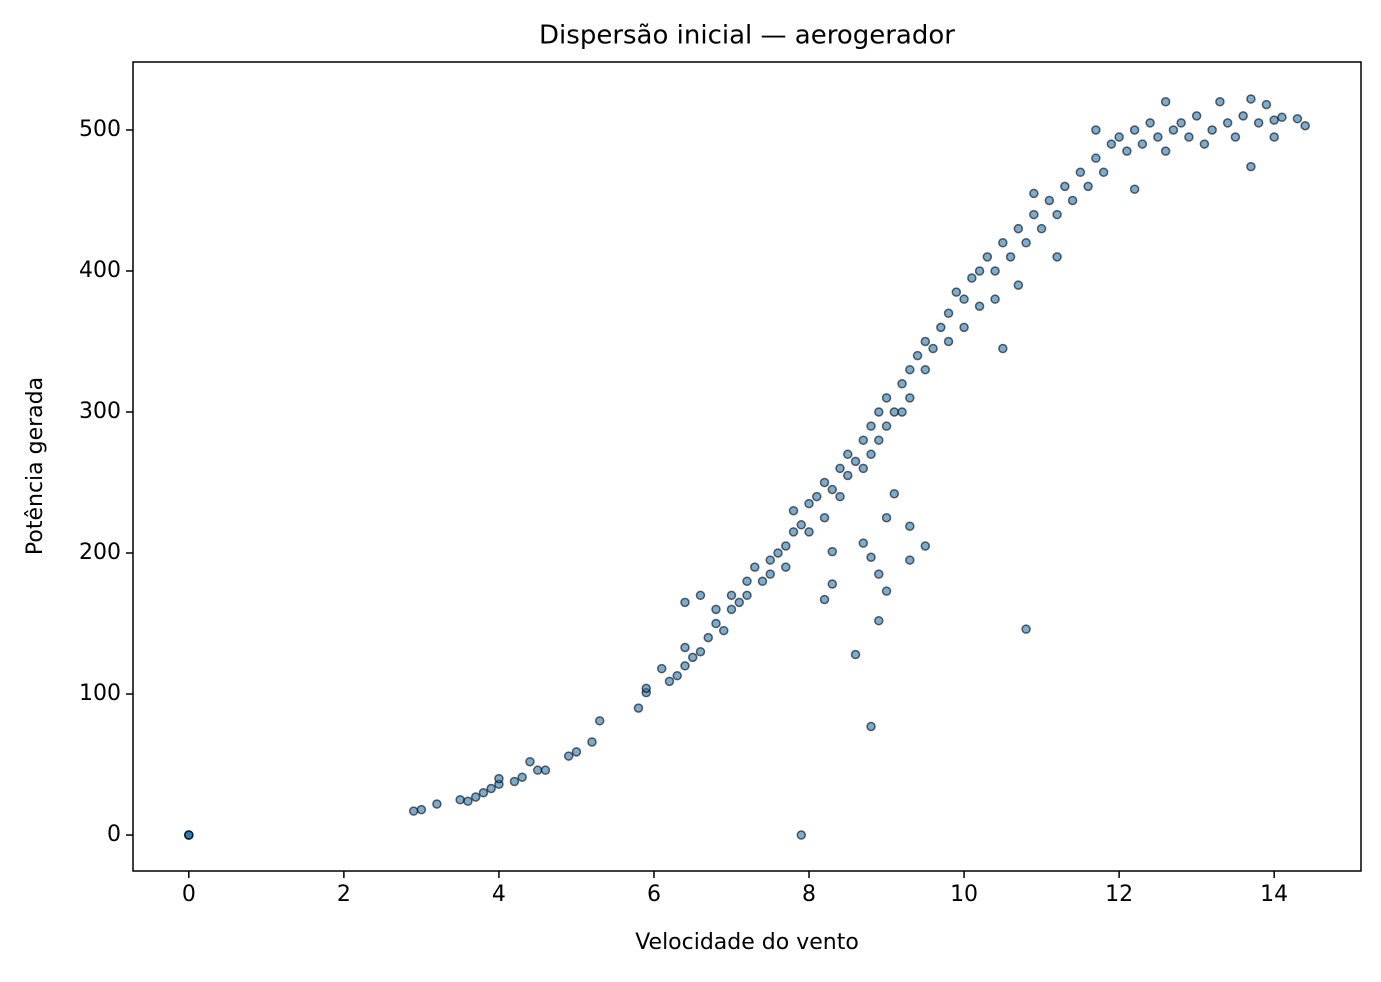 The image size is (1381, 982). Describe the element at coordinates (1119, 894) in the screenshot. I see `x-tick-label: 12` at that location.